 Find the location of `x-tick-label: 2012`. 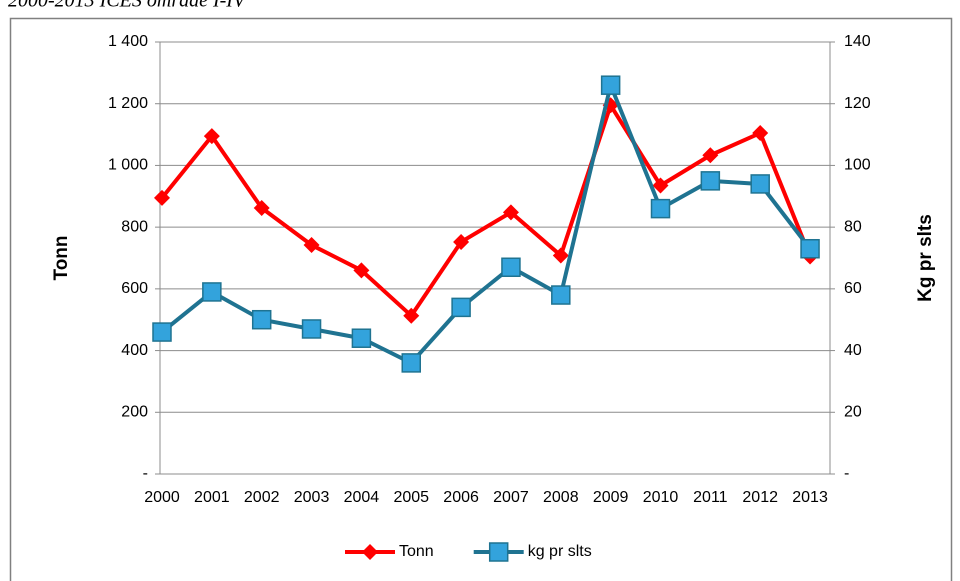

x-tick-label: 2012 is located at coordinates (760, 497).